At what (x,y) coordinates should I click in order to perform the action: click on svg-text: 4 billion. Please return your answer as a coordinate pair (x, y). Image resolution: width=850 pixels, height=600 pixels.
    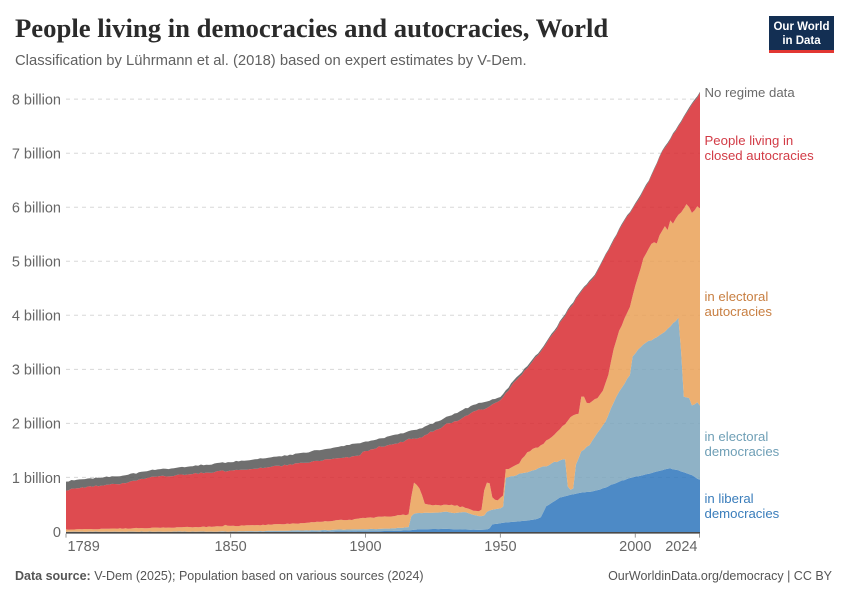
    Looking at the image, I should click on (36, 317).